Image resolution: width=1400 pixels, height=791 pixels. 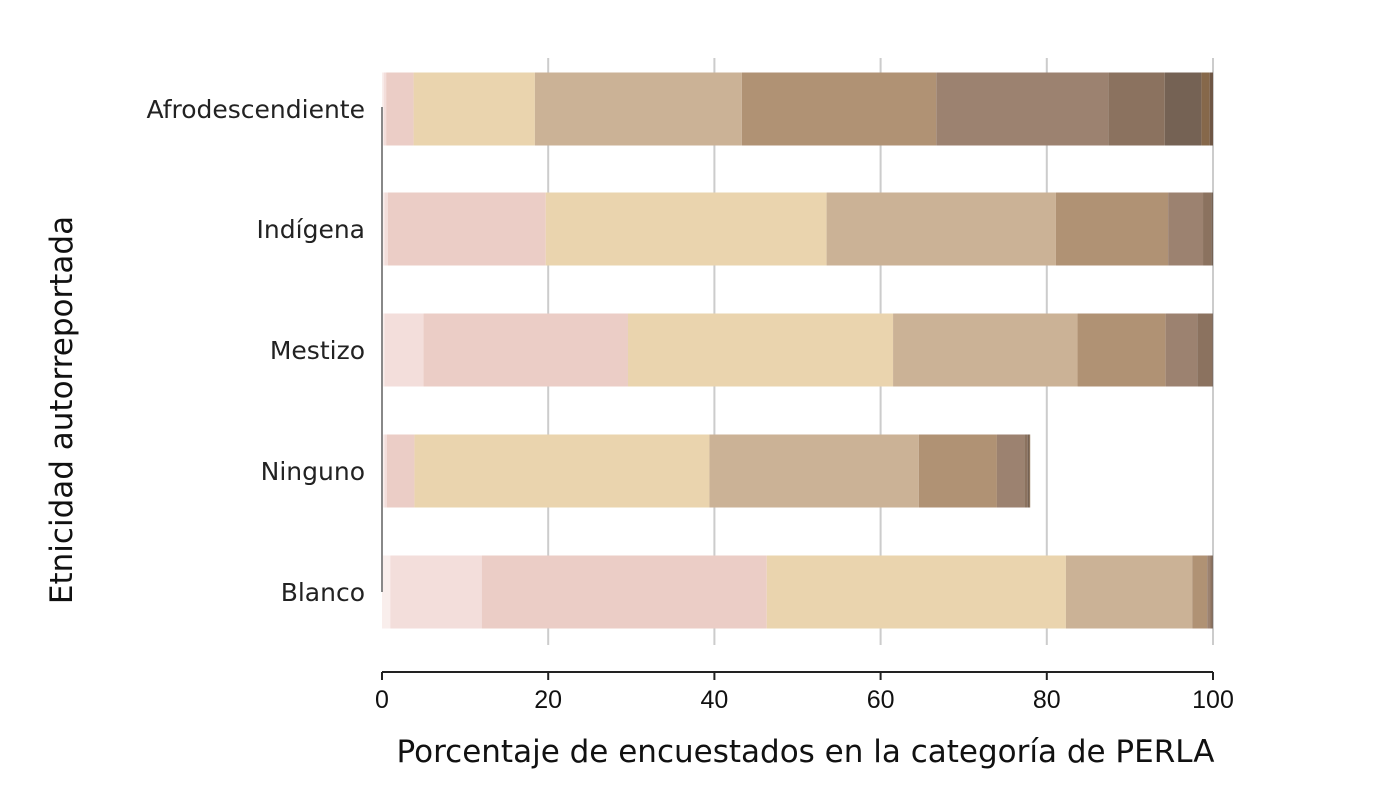 I want to click on x-tick-label: 100, so click(x=1213, y=700).